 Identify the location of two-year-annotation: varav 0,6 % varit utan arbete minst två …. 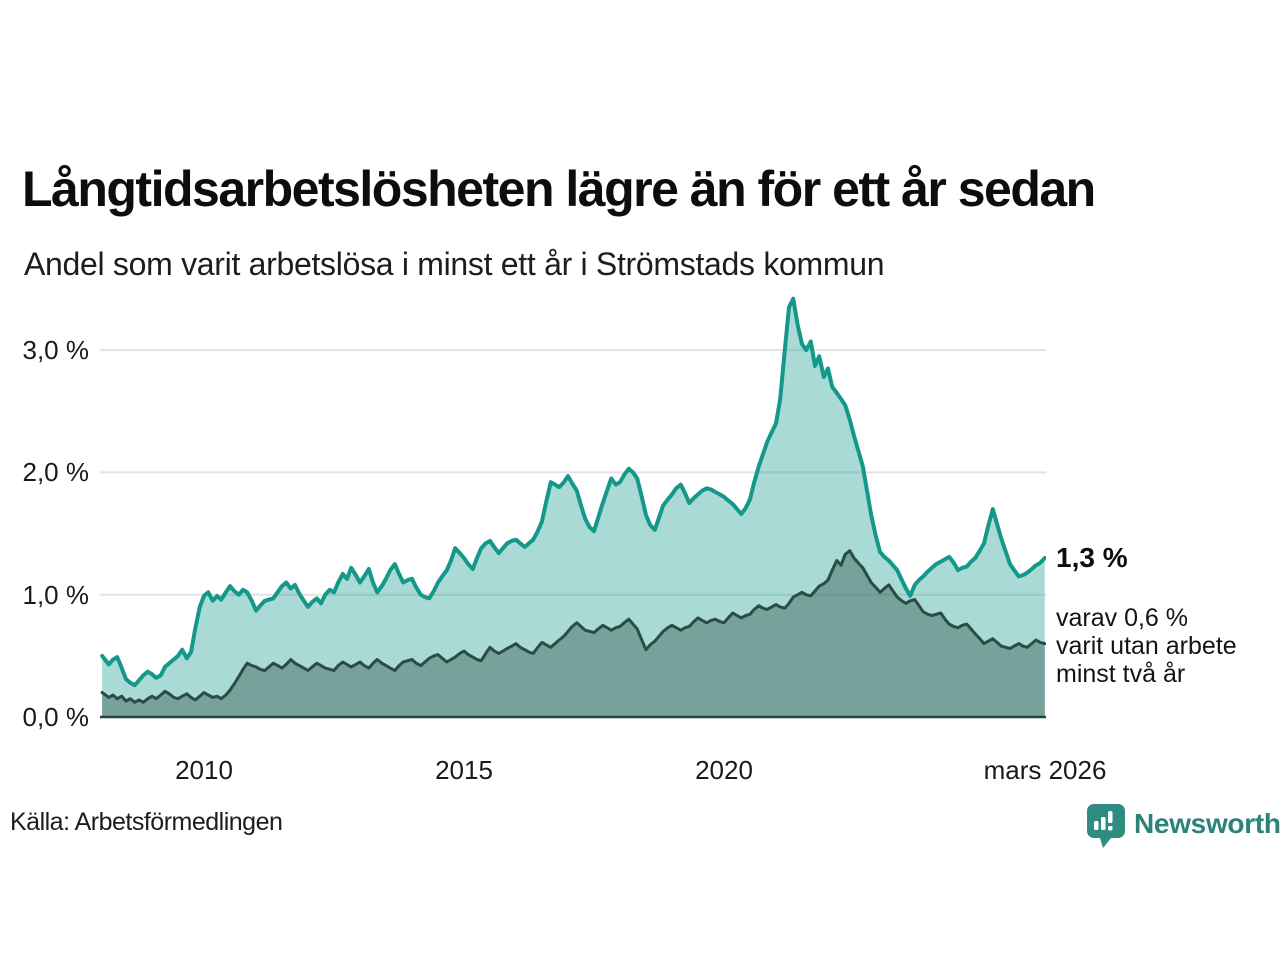
(1146, 646).